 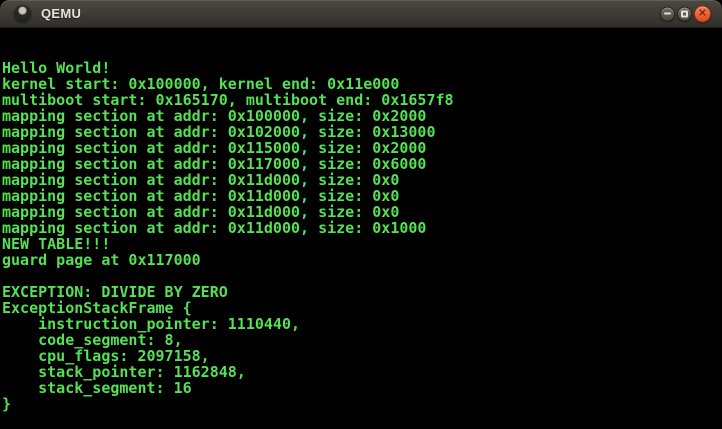 What do you see at coordinates (361, 14) in the screenshot?
I see `titlebar: QEMU ✕` at bounding box center [361, 14].